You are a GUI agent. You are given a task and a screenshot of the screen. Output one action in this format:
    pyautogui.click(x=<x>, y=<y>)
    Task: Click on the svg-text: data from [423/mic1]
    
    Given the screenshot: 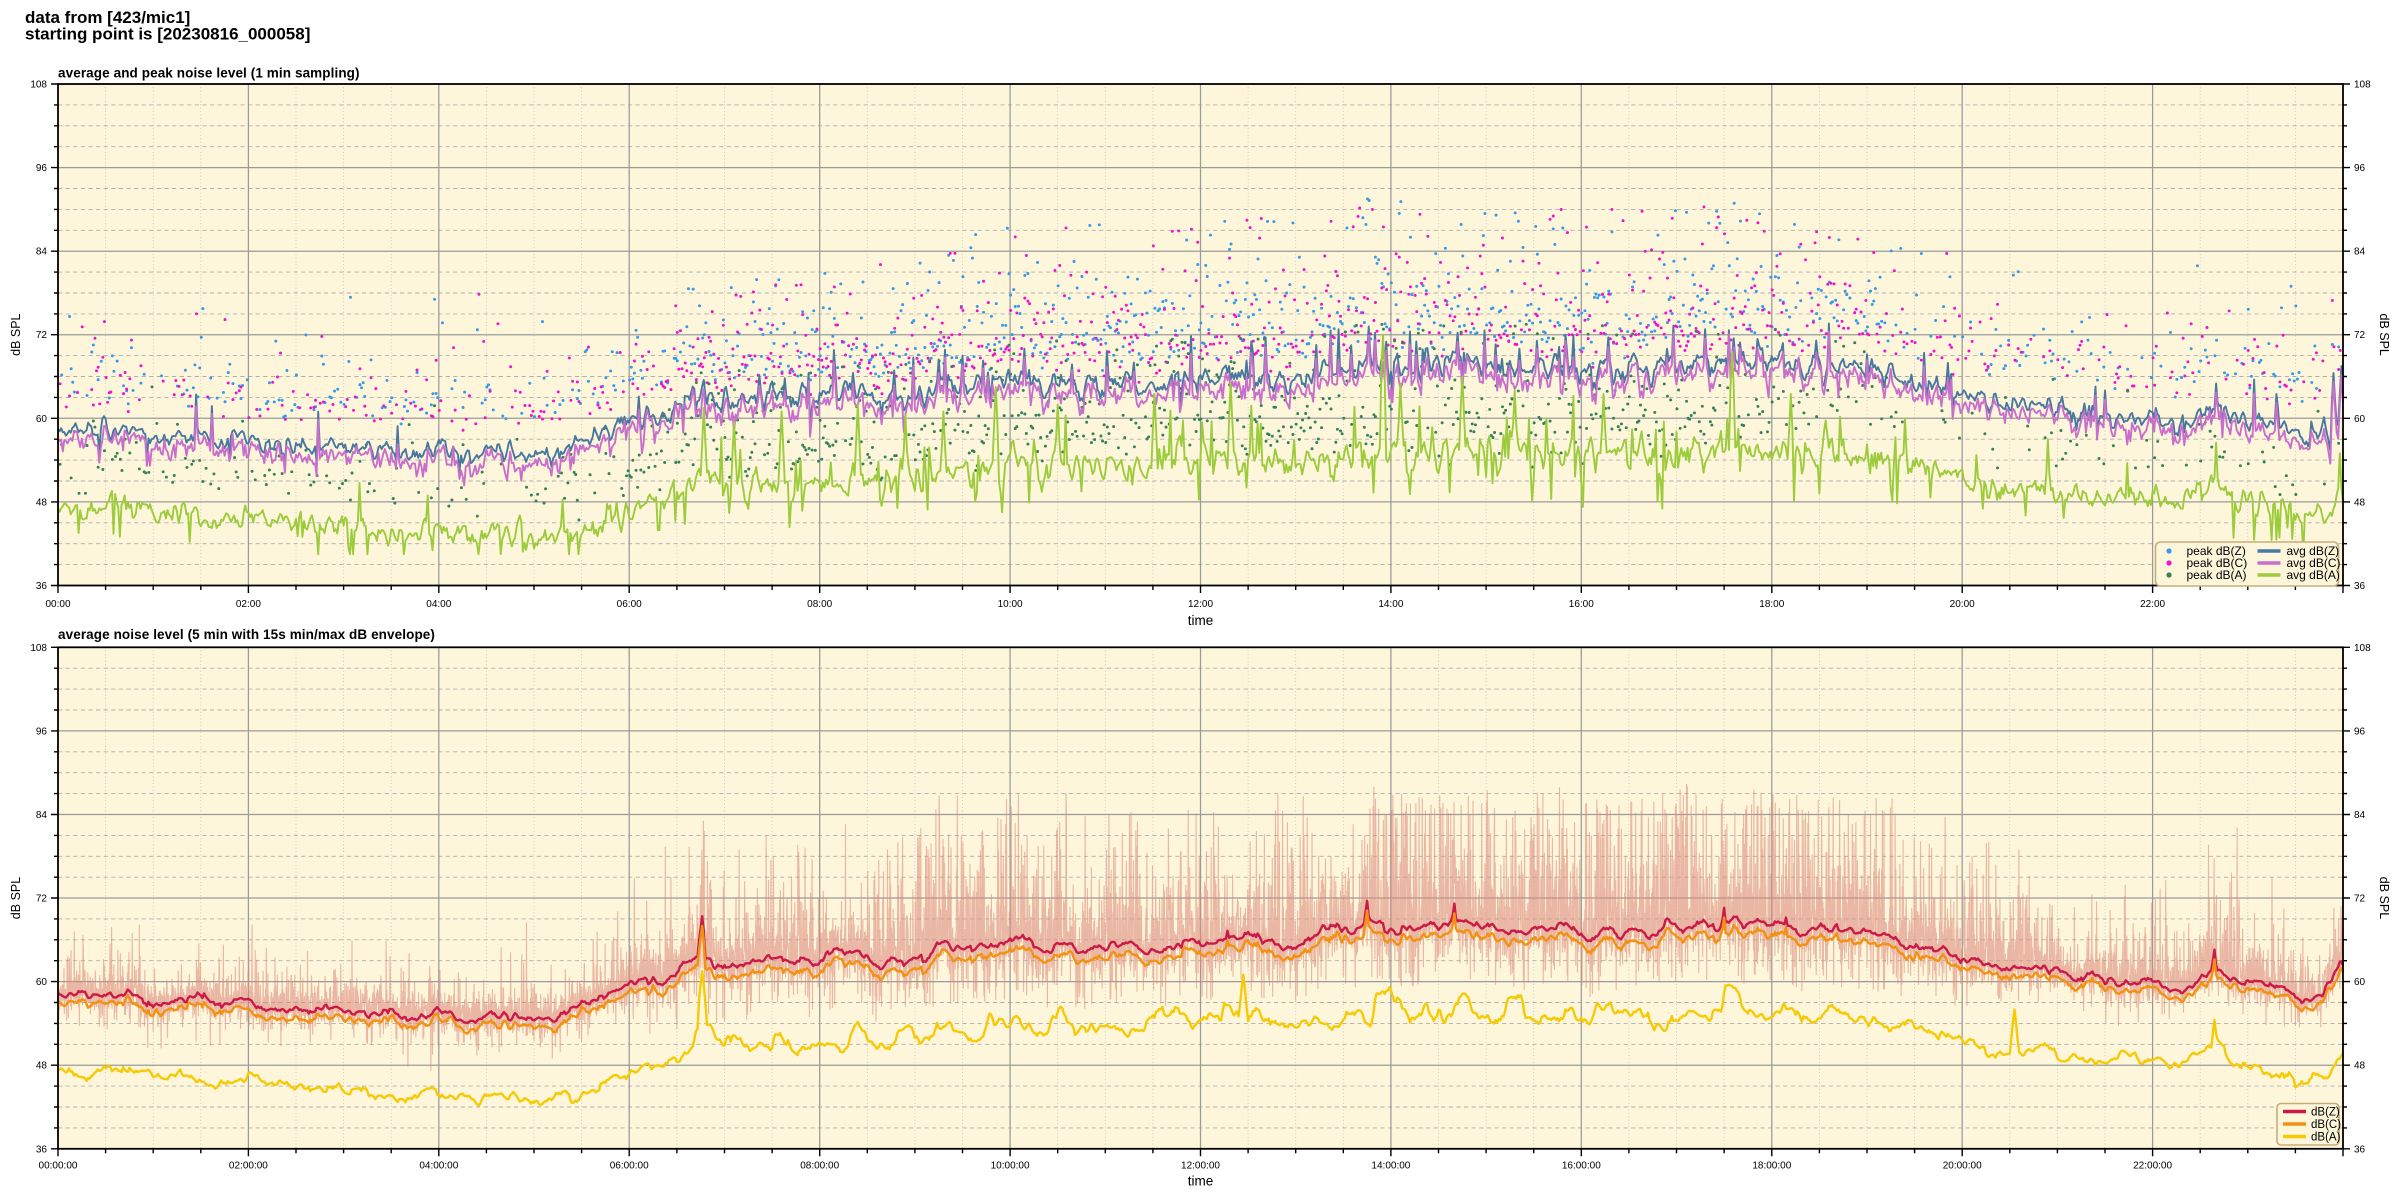 What is the action you would take?
    pyautogui.click(x=107, y=17)
    